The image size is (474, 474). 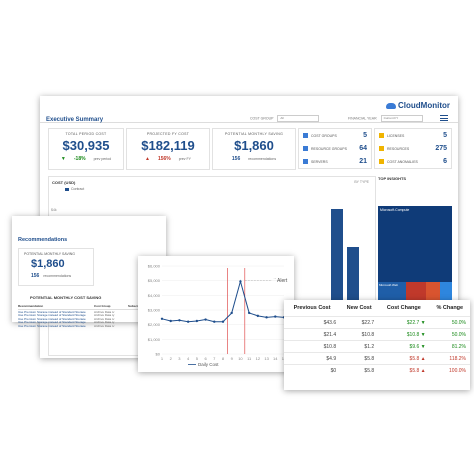 I want to click on financial-year-select: Current FY, so click(x=401, y=118).